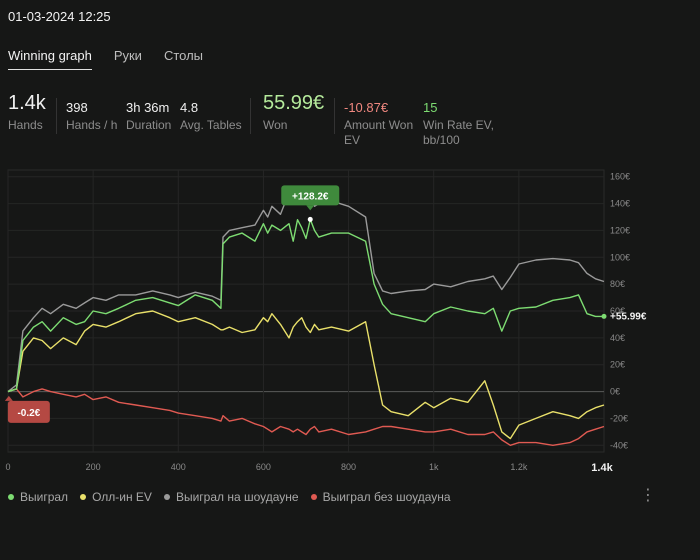 This screenshot has height=560, width=700. What do you see at coordinates (348, 467) in the screenshot?
I see `x-tick-label: 800` at bounding box center [348, 467].